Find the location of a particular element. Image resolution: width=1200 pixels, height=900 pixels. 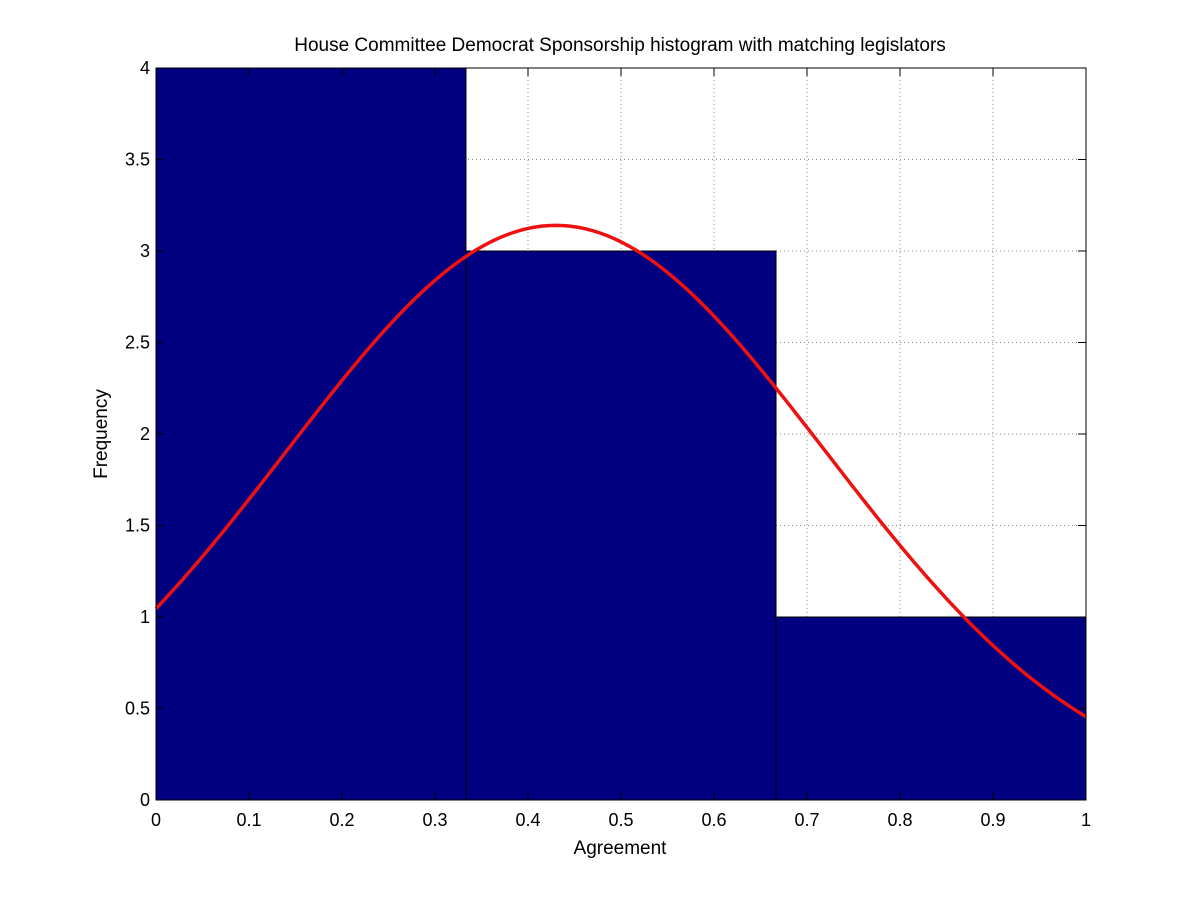

y-tick-label-3: 1.5 is located at coordinates (137, 526).